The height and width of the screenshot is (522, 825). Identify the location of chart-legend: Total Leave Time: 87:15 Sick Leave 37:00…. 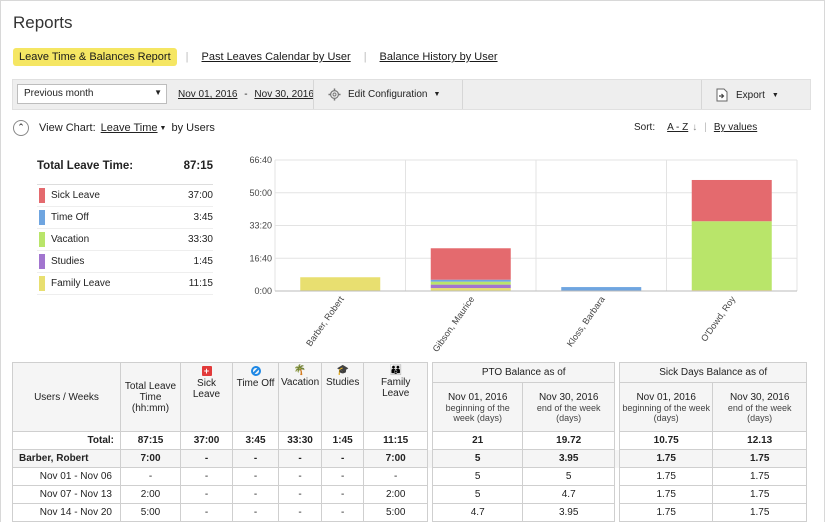
(125, 225).